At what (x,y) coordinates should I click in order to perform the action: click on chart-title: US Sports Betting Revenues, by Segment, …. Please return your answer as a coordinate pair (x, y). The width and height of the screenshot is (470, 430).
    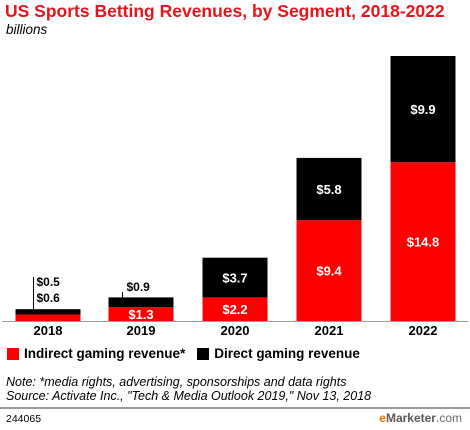
    Looking at the image, I should click on (225, 11).